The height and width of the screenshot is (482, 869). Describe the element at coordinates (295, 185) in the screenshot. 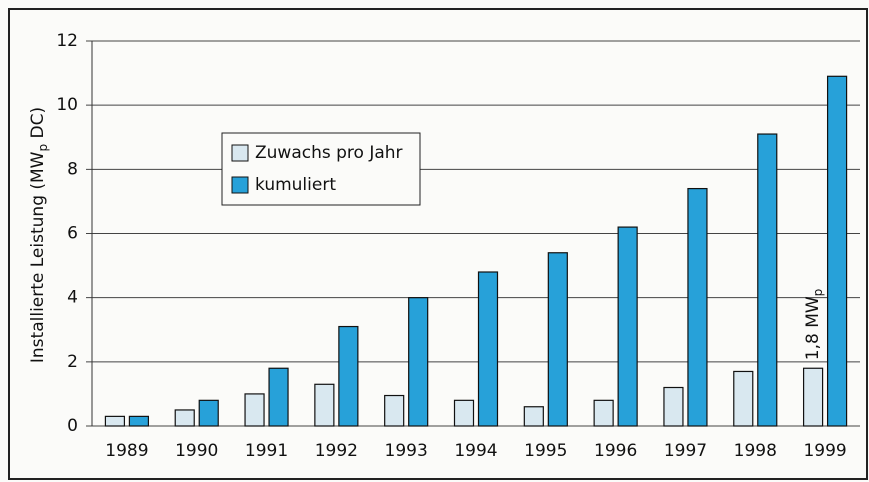

I see `legend-label: kumuliert` at that location.